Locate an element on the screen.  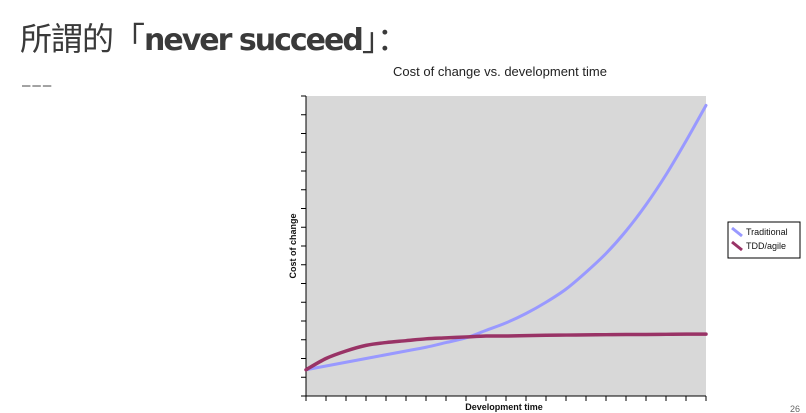
slide-title-highlight: never succeed is located at coordinates (254, 40).